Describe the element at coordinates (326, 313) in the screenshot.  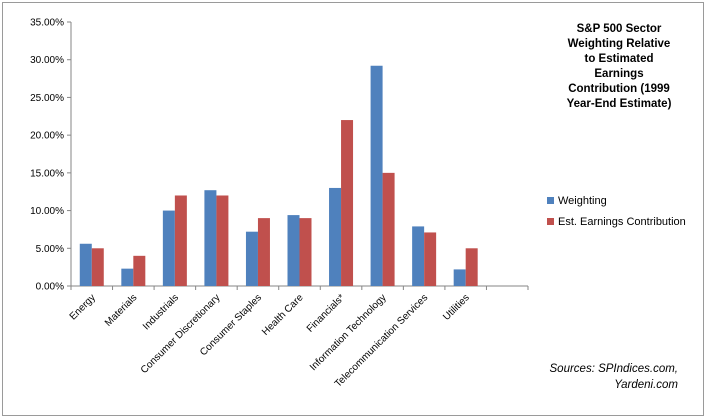
I see `x-category-label: Financials*` at that location.